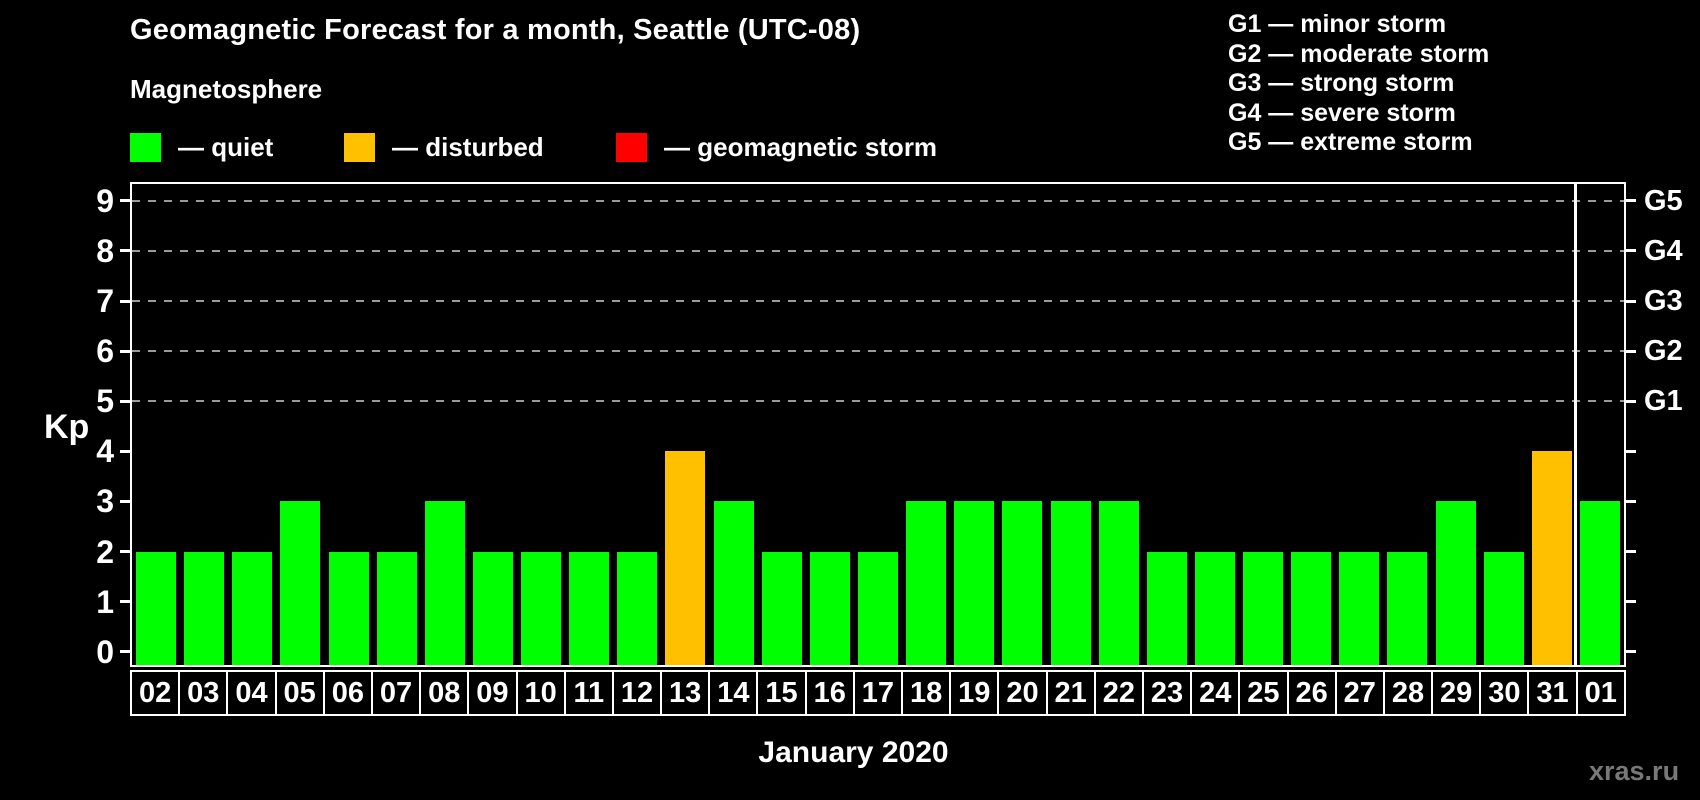  What do you see at coordinates (252, 693) in the screenshot?
I see `day-label-04: 04` at bounding box center [252, 693].